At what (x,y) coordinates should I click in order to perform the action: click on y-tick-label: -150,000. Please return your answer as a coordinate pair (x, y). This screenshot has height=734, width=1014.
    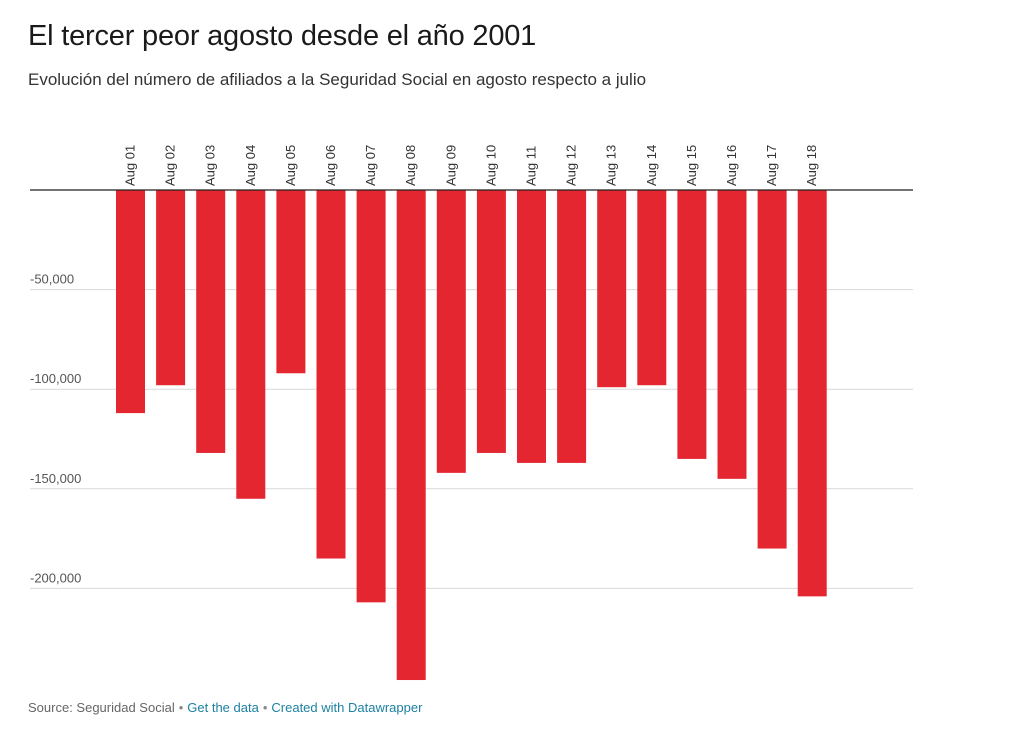
    Looking at the image, I should click on (55, 478).